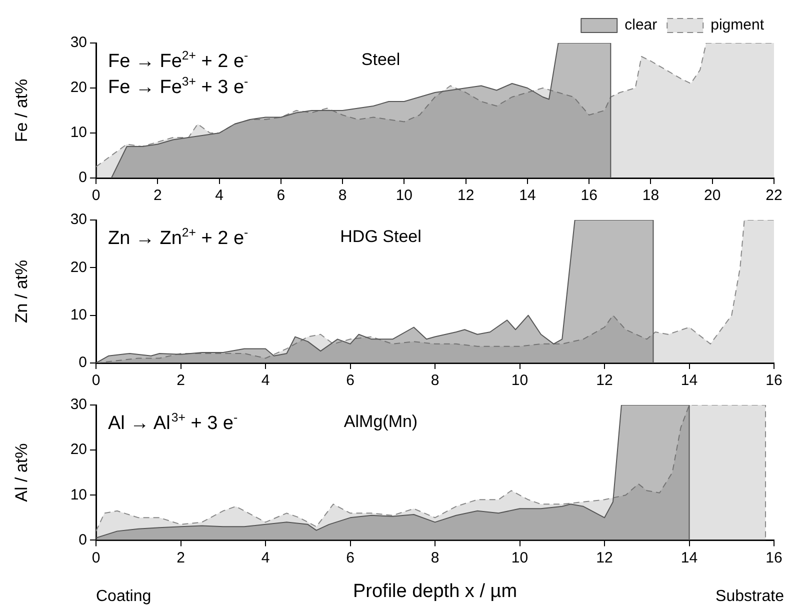 The width and height of the screenshot is (794, 615). I want to click on x-tick-label: 22, so click(774, 195).